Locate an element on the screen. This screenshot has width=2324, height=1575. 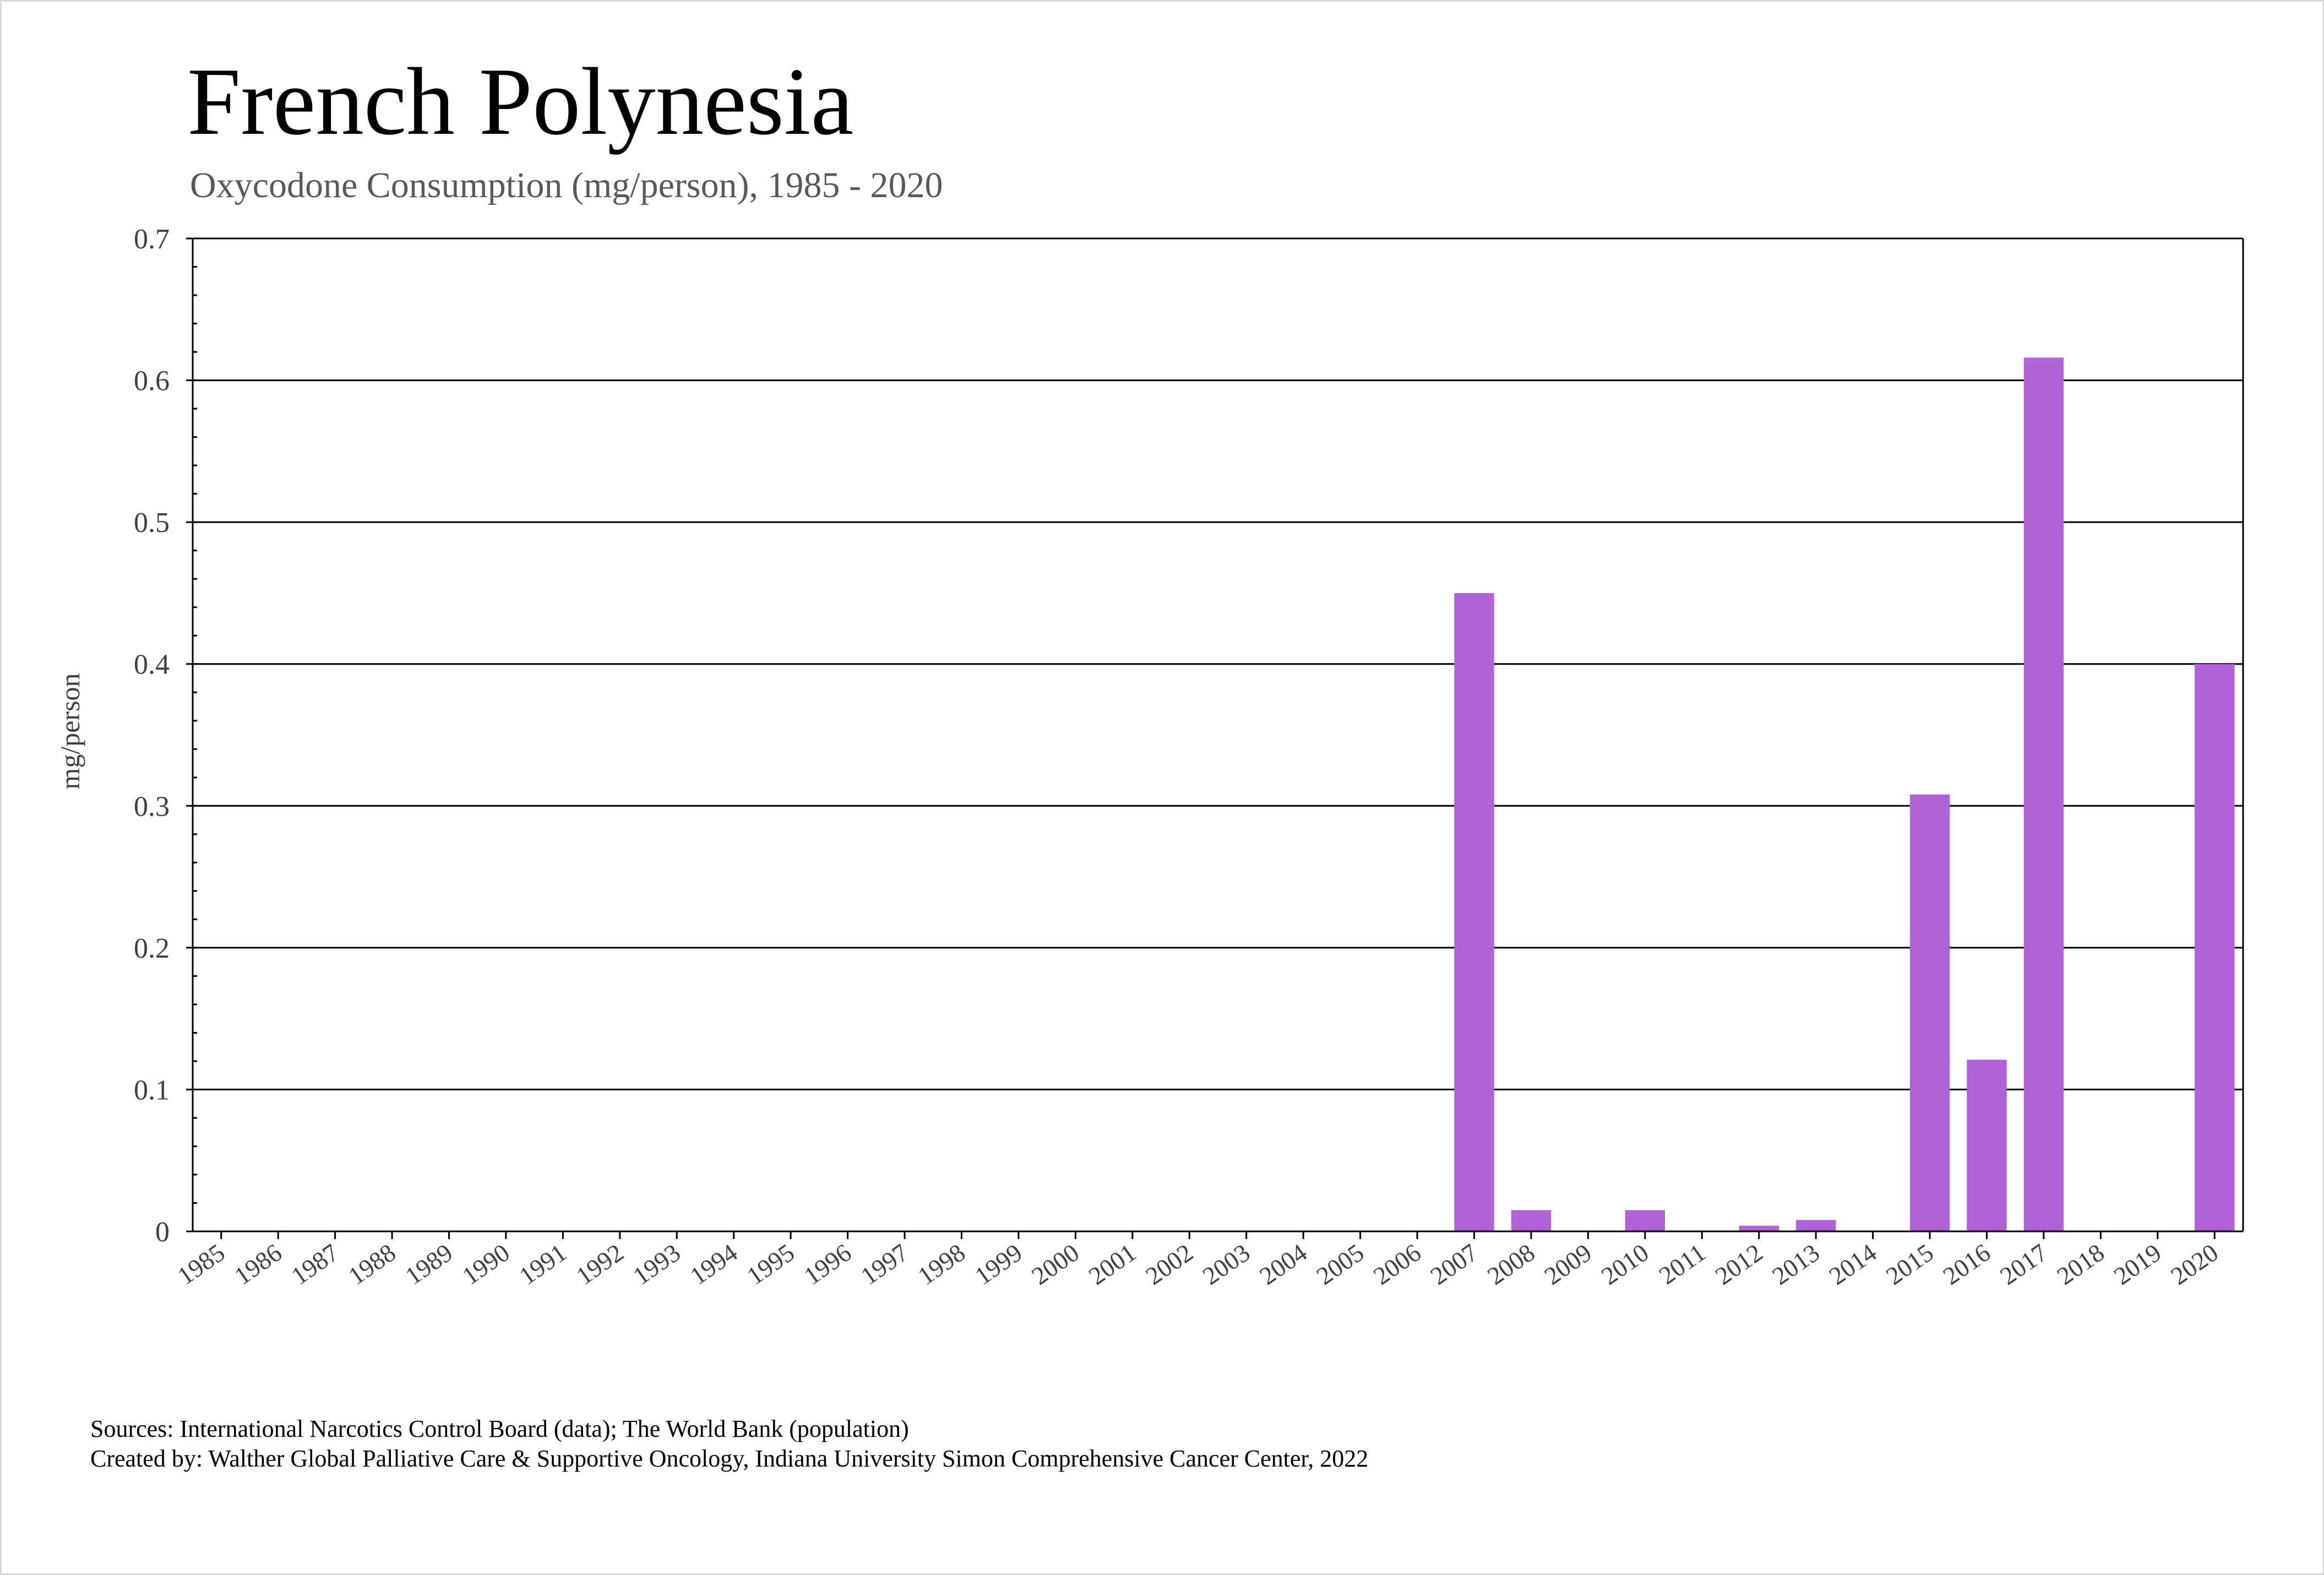
x-tick-label: 1993 is located at coordinates (656, 1264).